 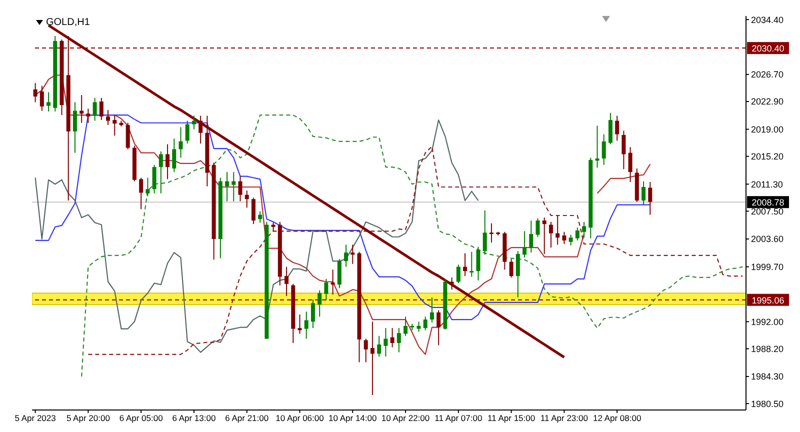 I want to click on x-tick-label: 6 Apr 21:00, so click(x=247, y=418).